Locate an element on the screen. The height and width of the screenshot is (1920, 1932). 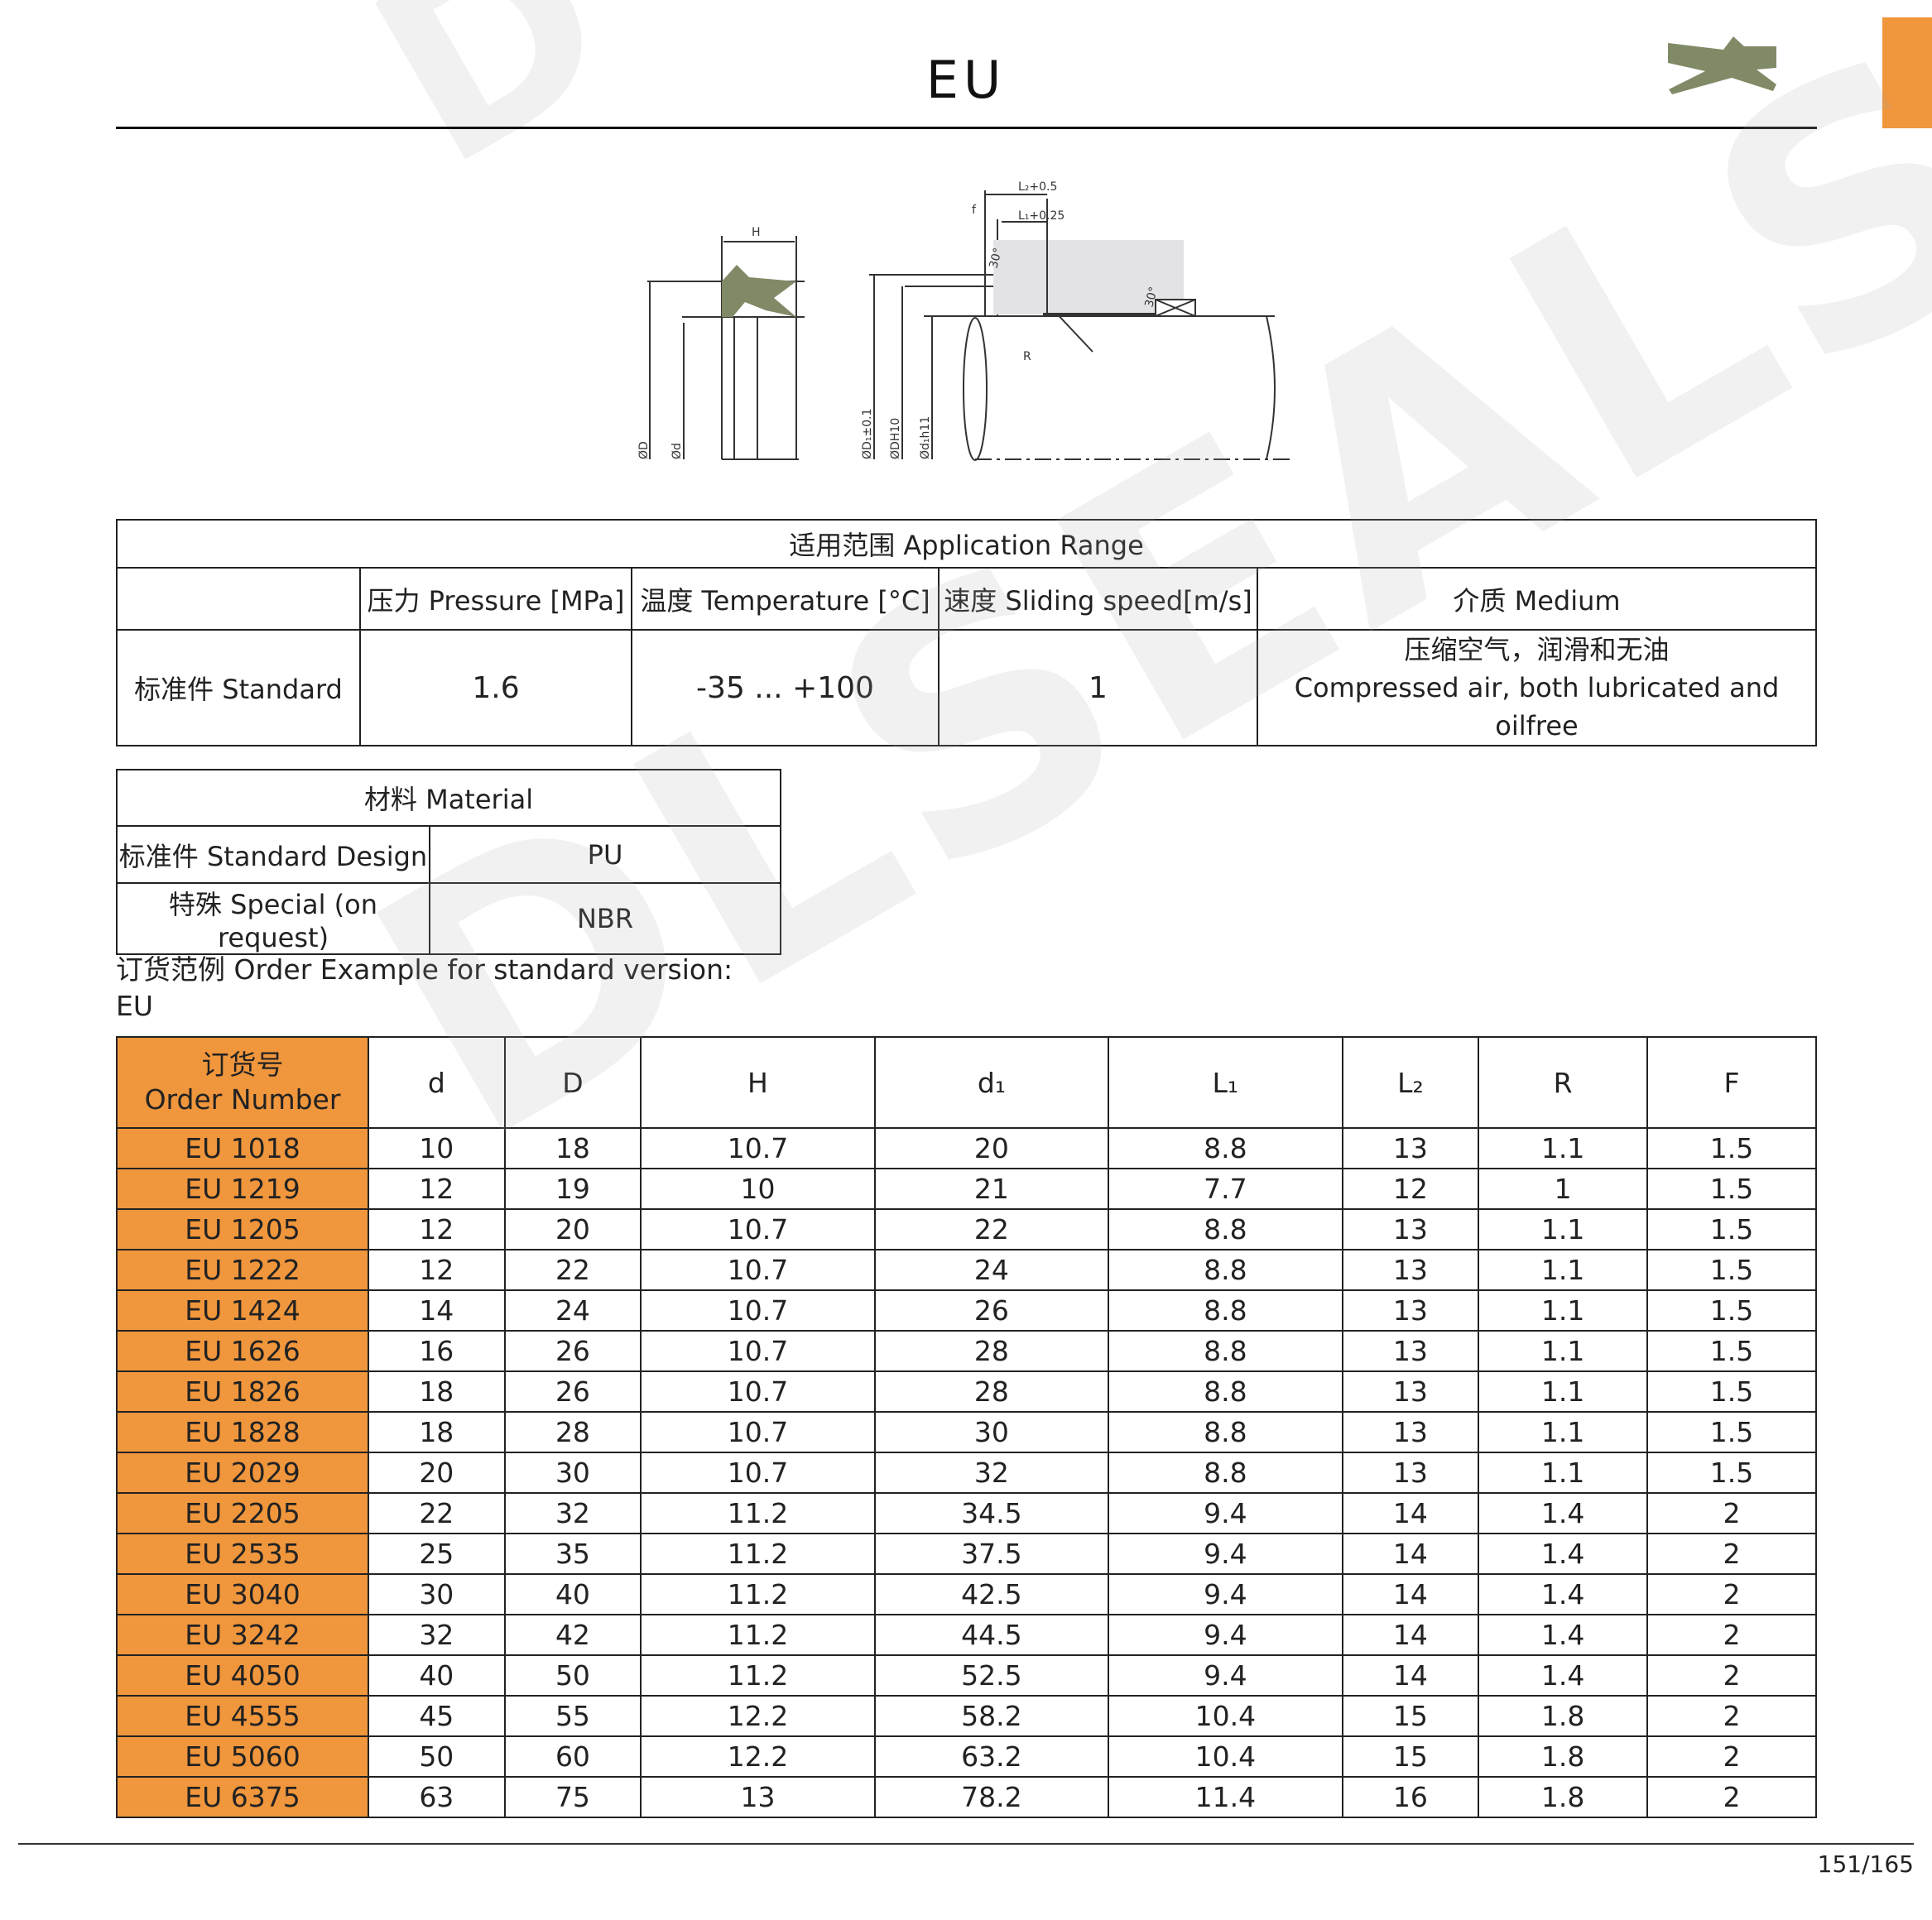
order-example-code: EU is located at coordinates (135, 1006).